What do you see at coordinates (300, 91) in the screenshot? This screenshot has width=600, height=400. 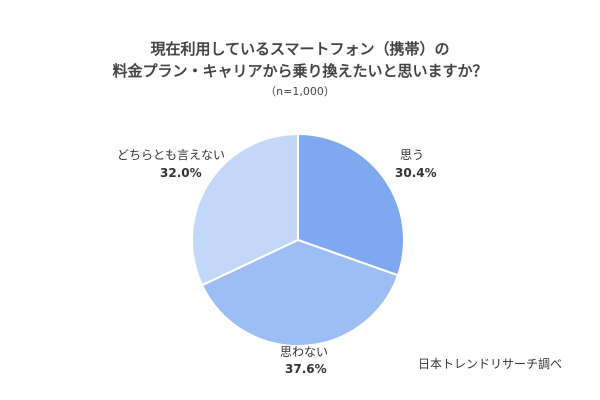 I see `sample-size-note: （n=1,000）` at bounding box center [300, 91].